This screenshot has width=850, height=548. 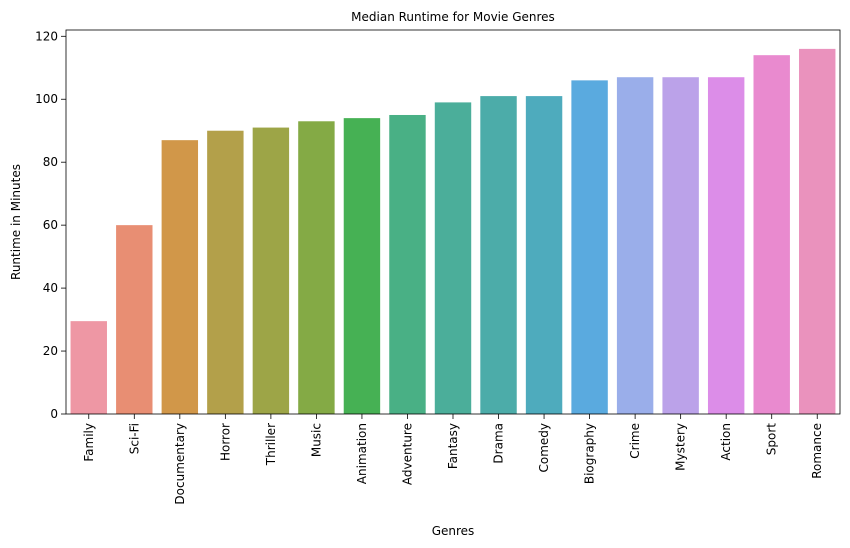 I want to click on x-tick-label: Crime, so click(x=635, y=441).